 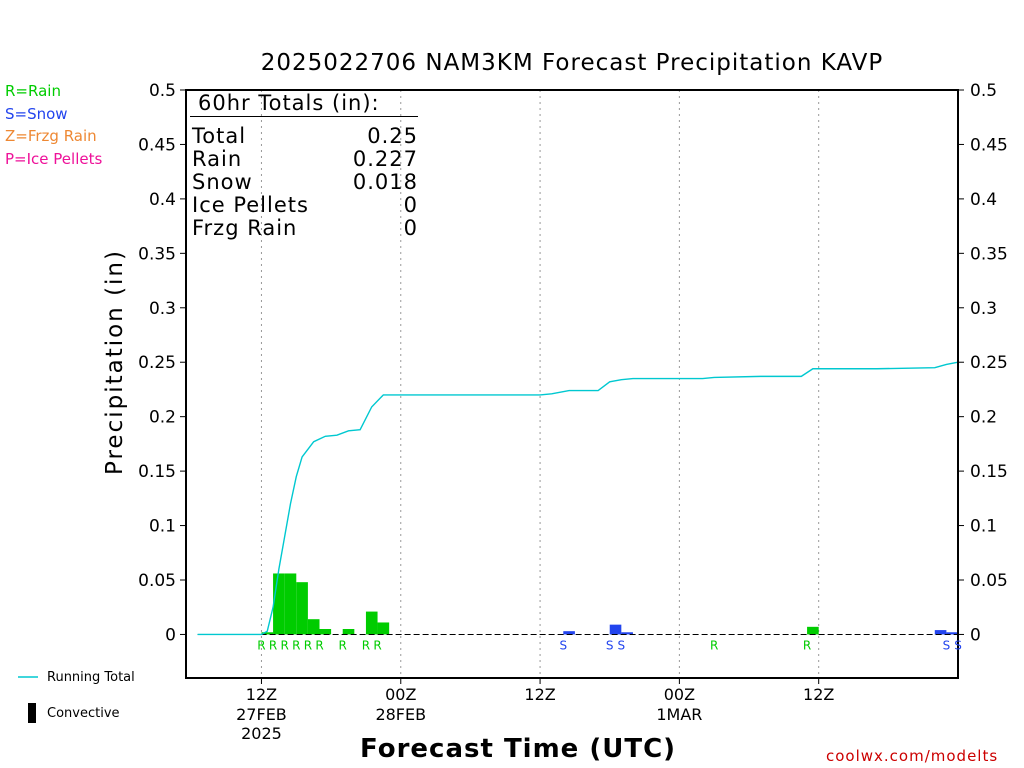 What do you see at coordinates (91, 677) in the screenshot?
I see `legend-running-total: Running Total` at bounding box center [91, 677].